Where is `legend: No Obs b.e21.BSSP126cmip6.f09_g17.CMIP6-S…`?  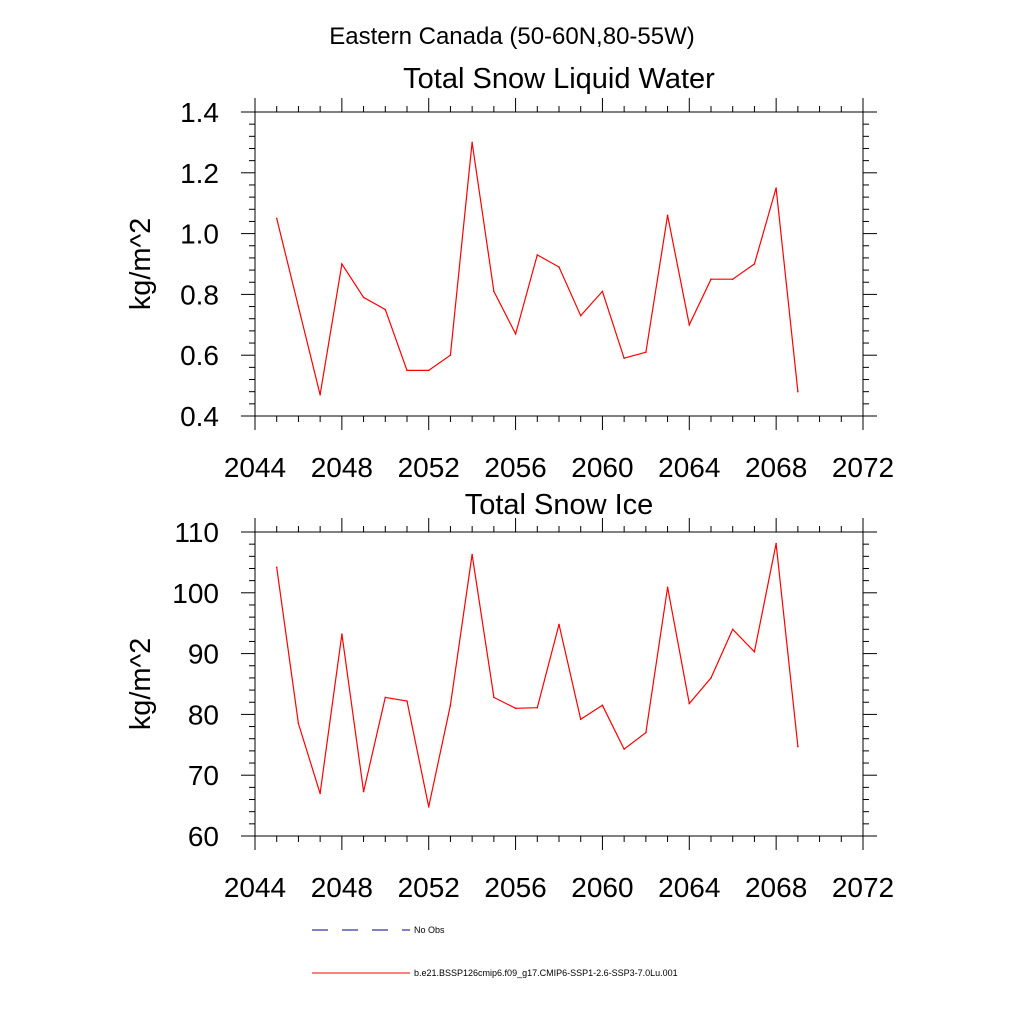
legend: No Obs b.e21.BSSP126cmip6.f09_g17.CMIP6-S… is located at coordinates (495, 951).